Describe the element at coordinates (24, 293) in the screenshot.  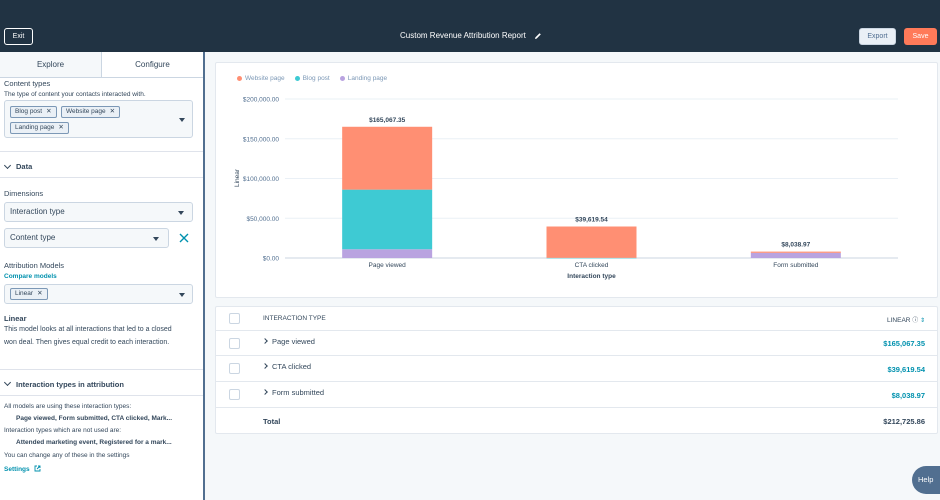
I see `tag-label: Linear` at that location.